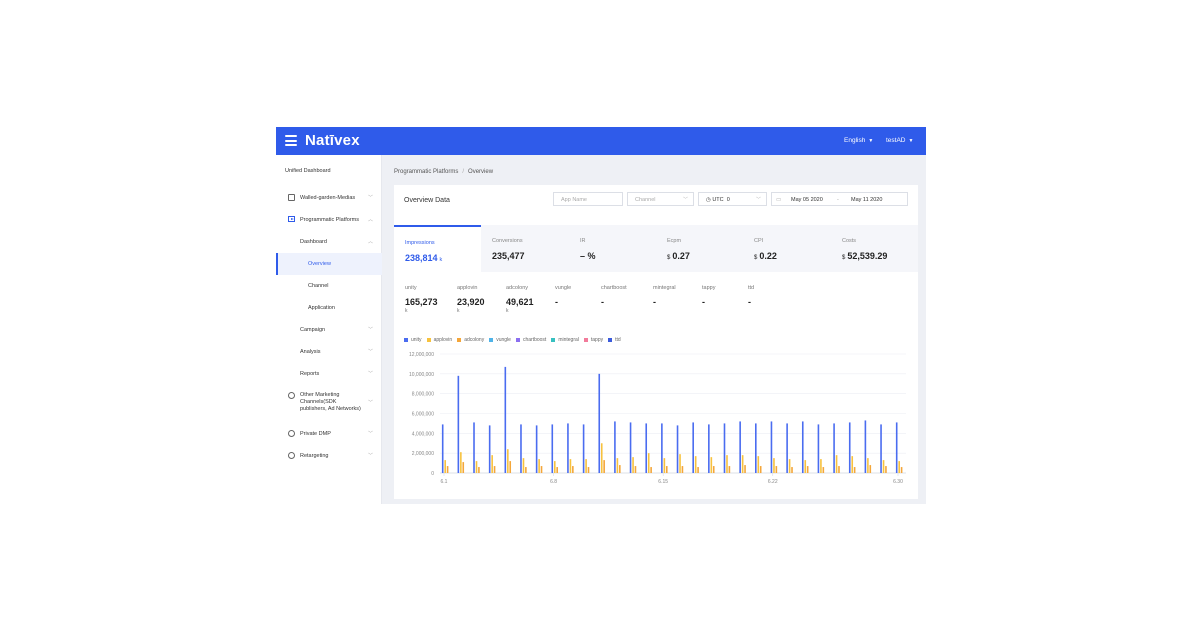  What do you see at coordinates (664, 296) in the screenshot?
I see `network-stat-mintegral: mintegral -` at bounding box center [664, 296].